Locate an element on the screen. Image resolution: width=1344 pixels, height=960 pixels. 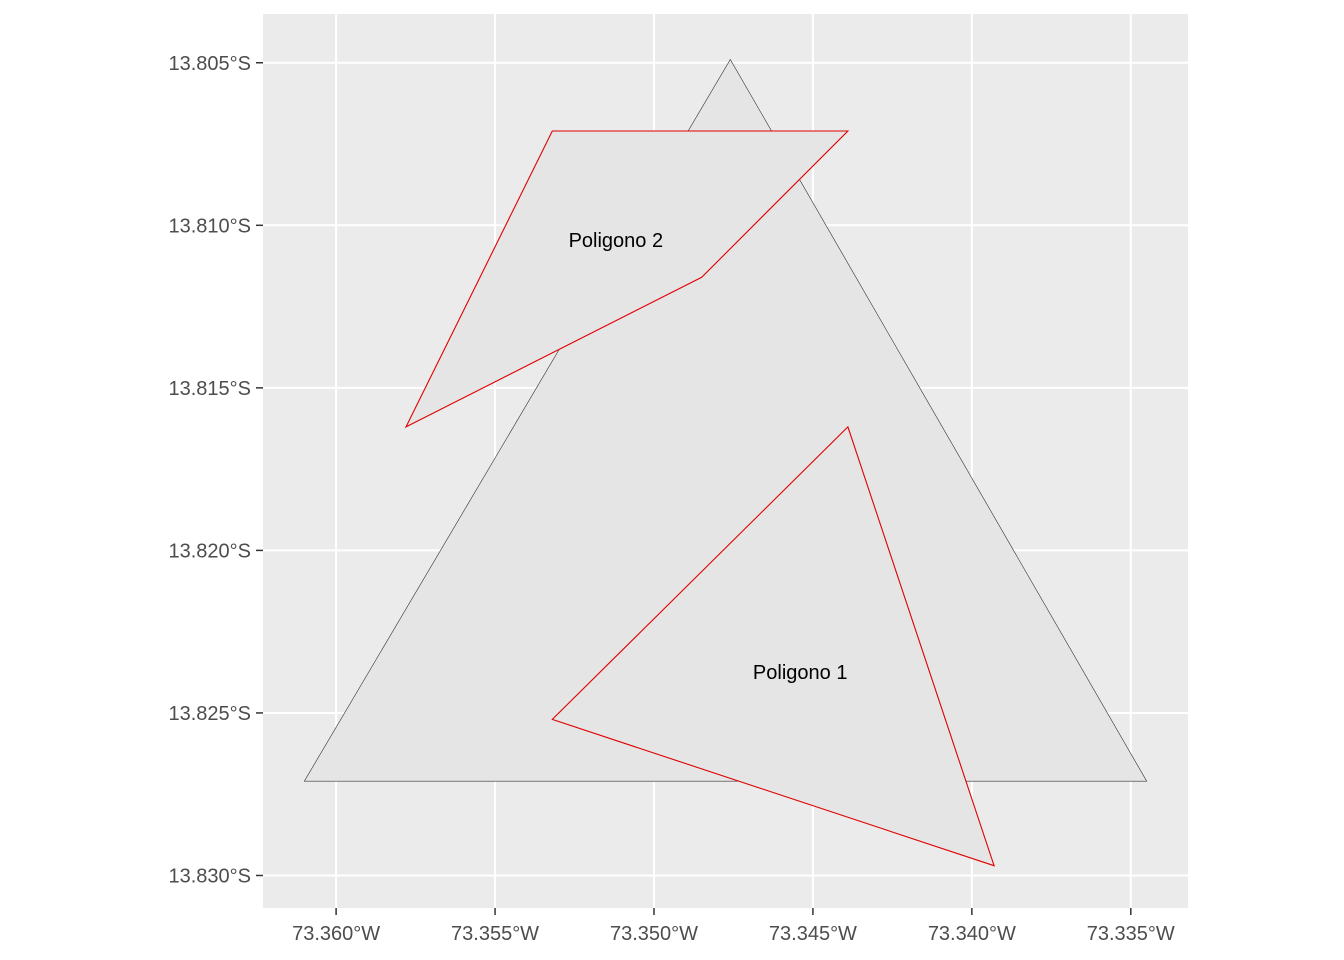
x-tick-label-1: 73.355°W is located at coordinates (495, 934).